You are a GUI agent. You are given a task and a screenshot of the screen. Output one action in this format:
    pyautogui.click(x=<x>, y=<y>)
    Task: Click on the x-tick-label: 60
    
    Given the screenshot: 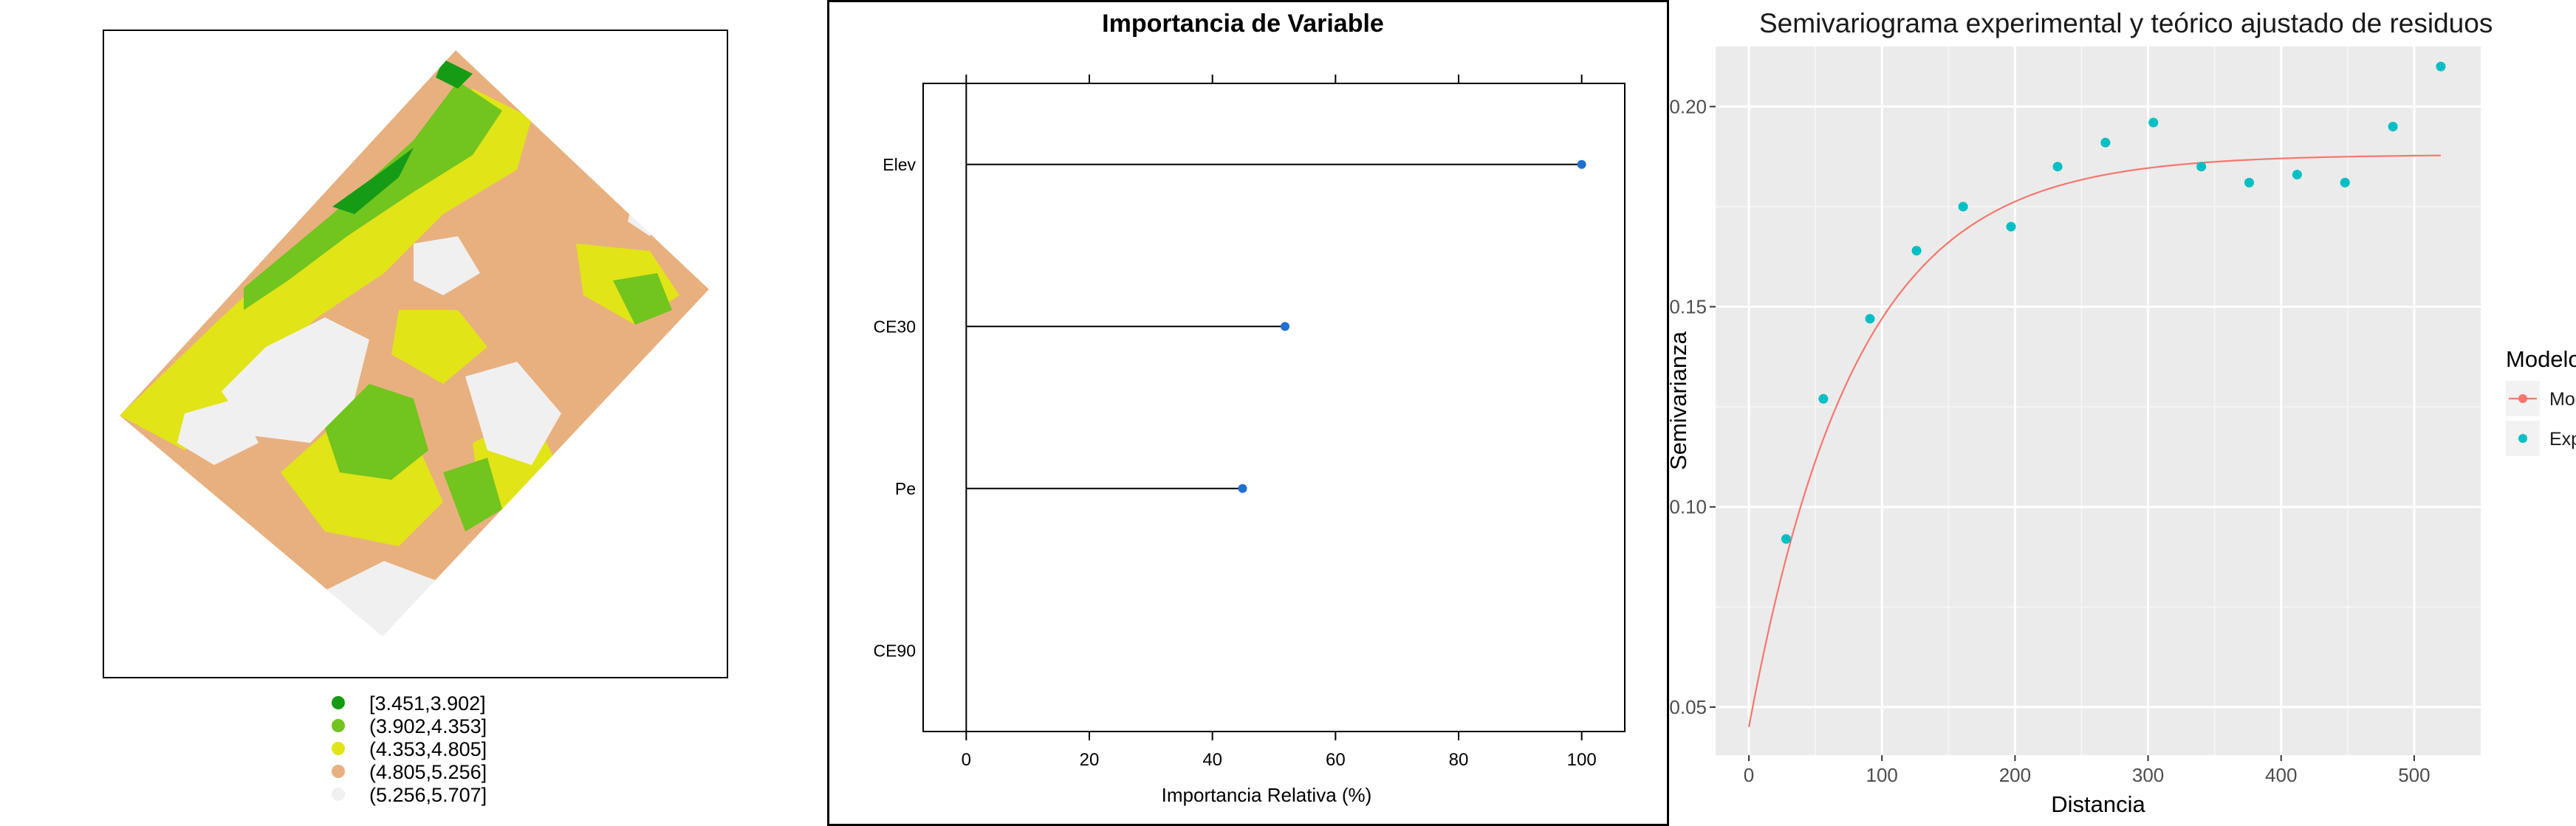 What is the action you would take?
    pyautogui.click(x=1336, y=760)
    